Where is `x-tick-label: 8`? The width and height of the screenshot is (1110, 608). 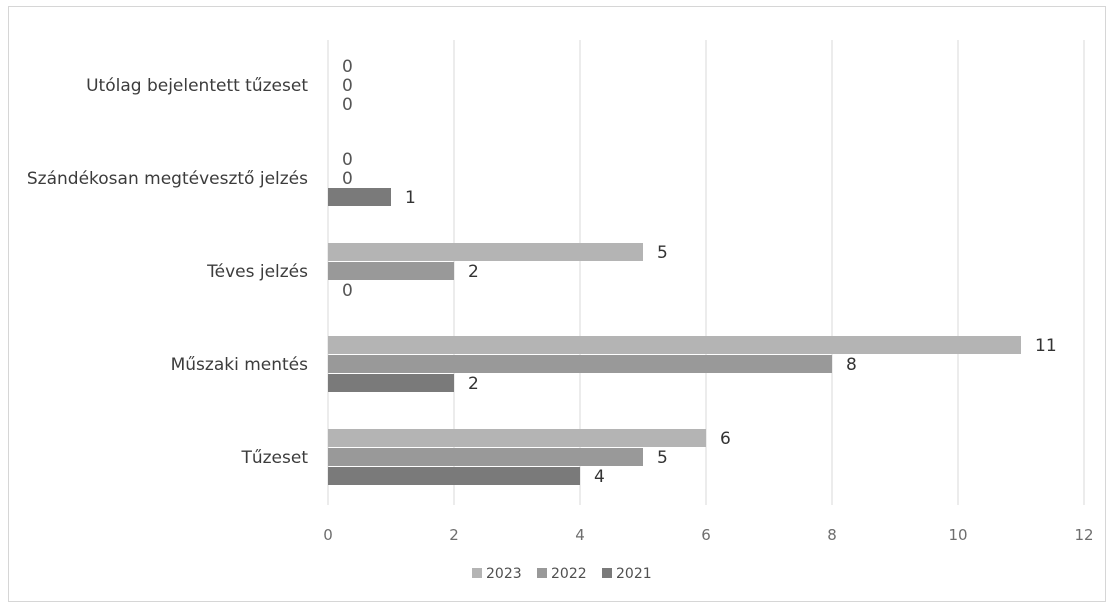
x-tick-label: 8 is located at coordinates (832, 535).